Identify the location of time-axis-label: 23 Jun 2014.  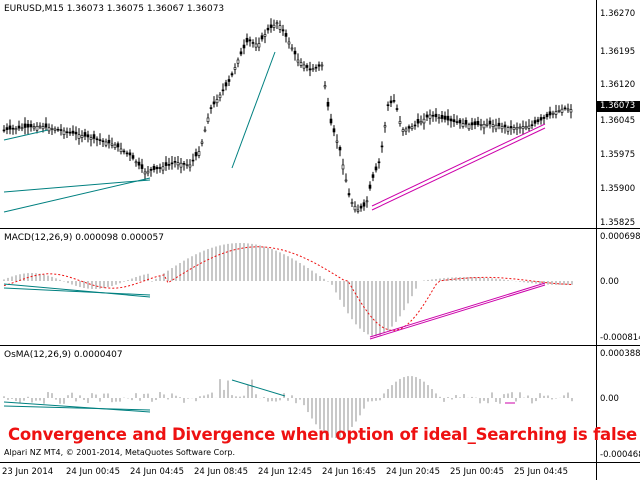
(28, 472).